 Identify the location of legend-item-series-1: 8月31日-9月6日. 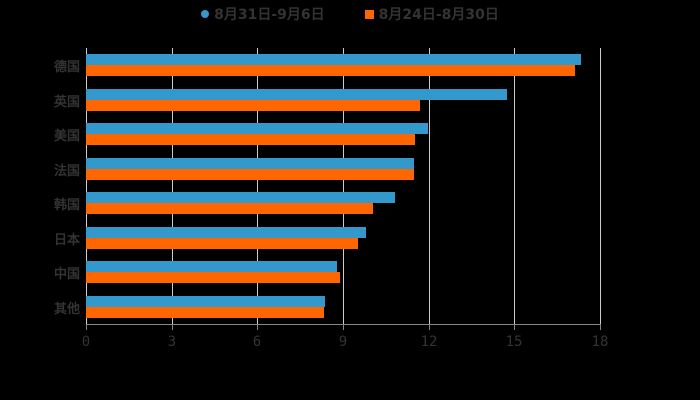
(263, 14).